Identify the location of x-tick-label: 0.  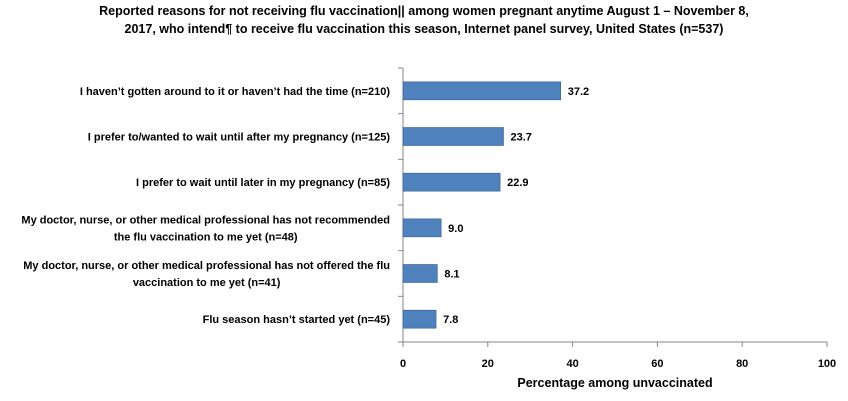
(403, 364).